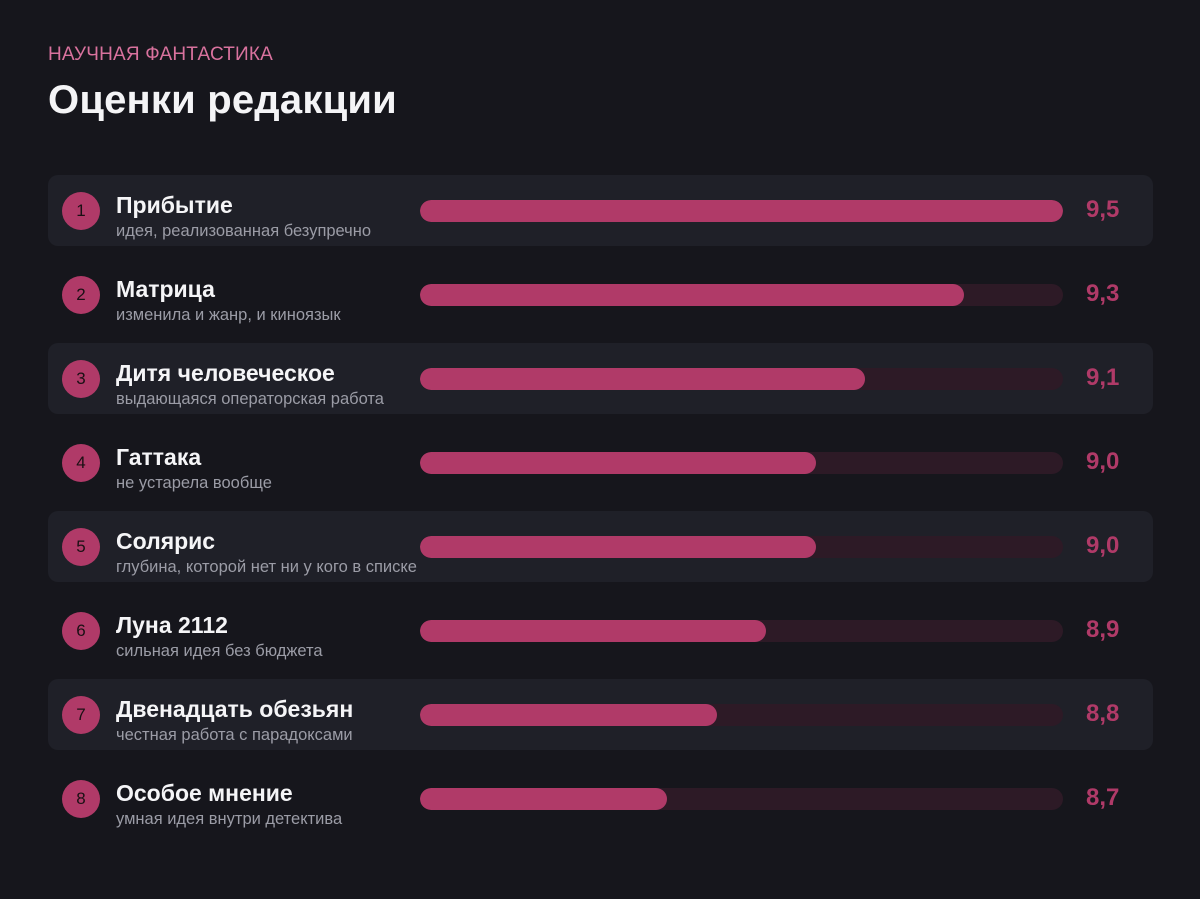 This screenshot has width=1200, height=899. Describe the element at coordinates (194, 483) in the screenshot. I see `movie-note: не устарела вообще` at that location.